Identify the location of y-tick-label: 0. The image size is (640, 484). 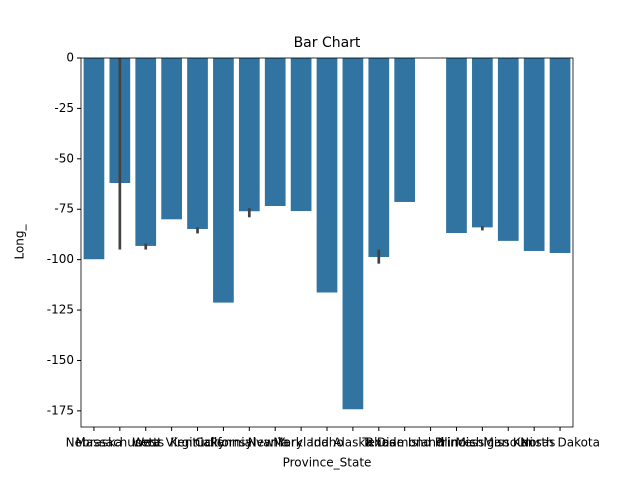
(70, 58).